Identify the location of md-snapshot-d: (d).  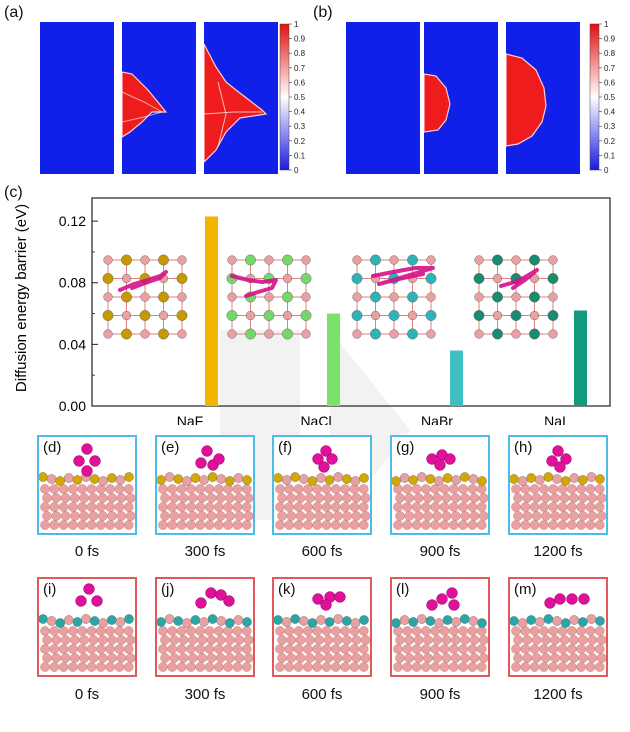
(87, 485).